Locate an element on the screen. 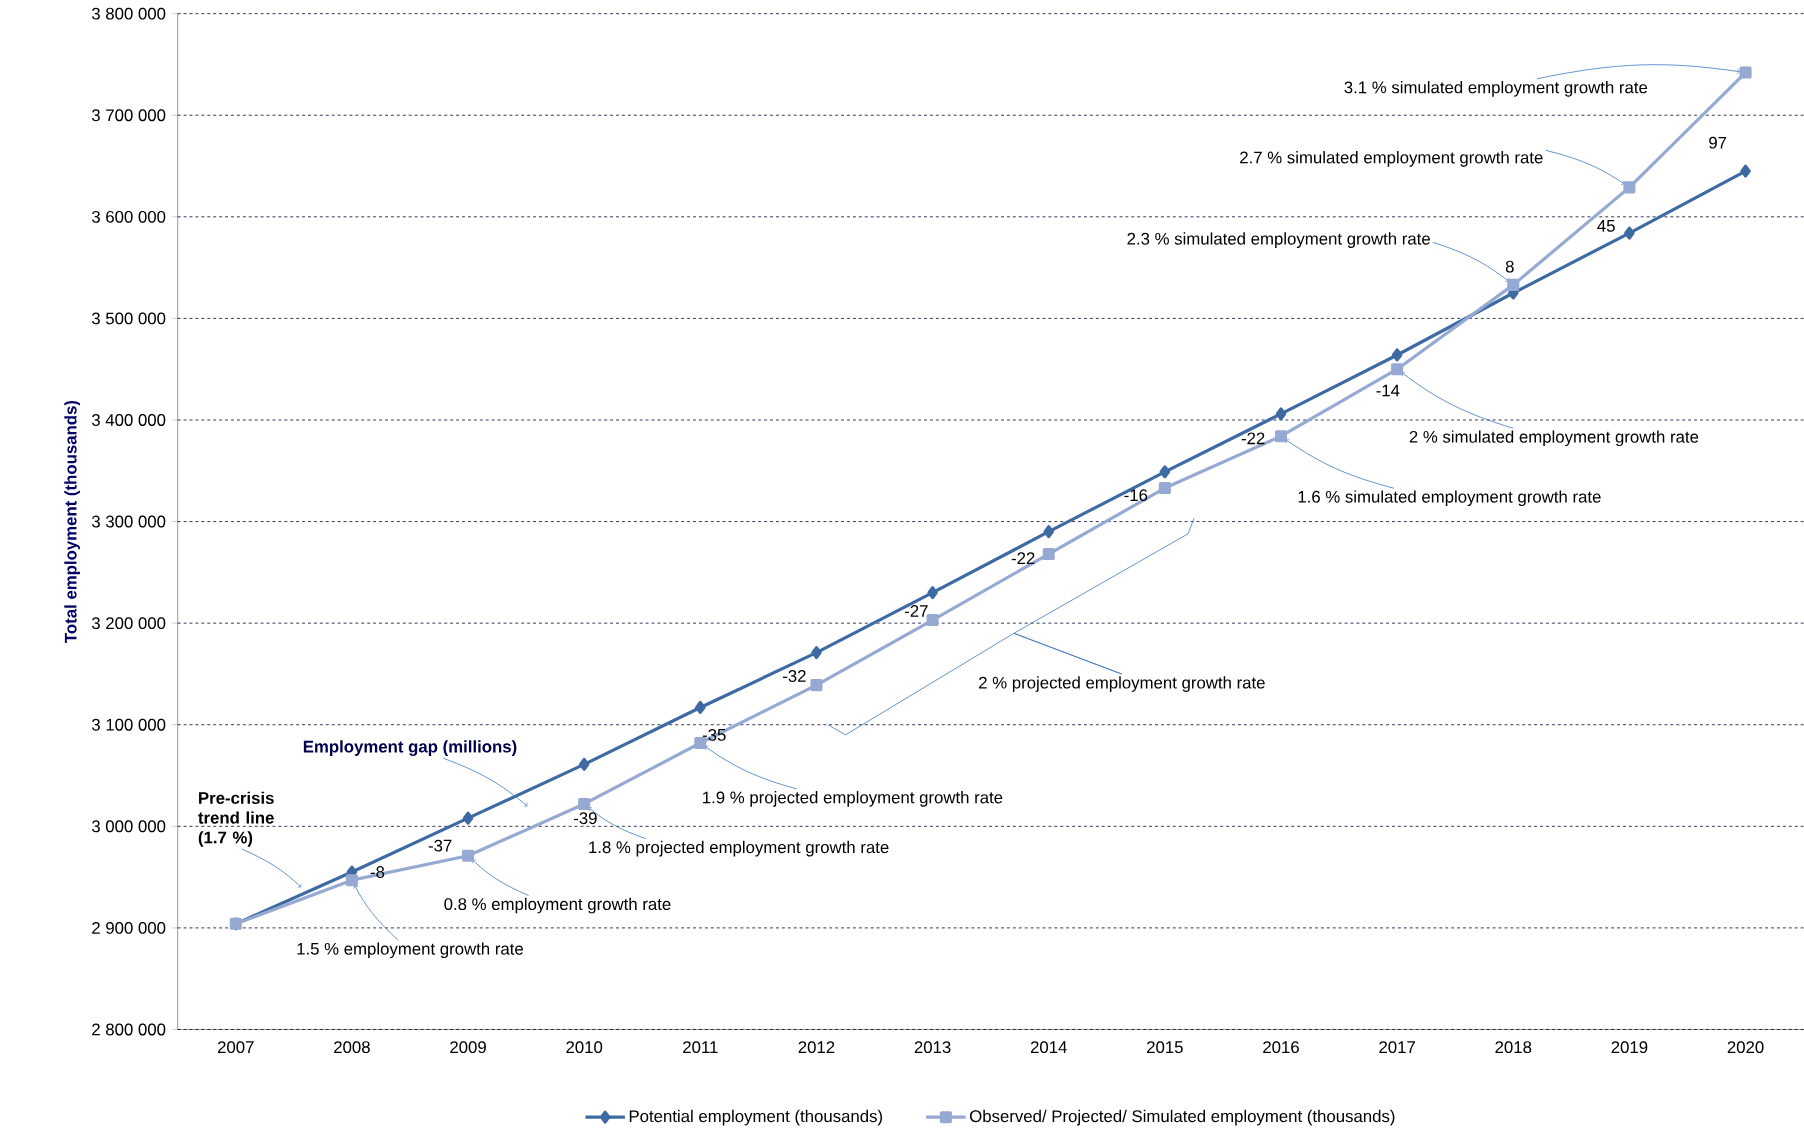 This screenshot has width=1804, height=1140. annotation: 45 is located at coordinates (1606, 226).